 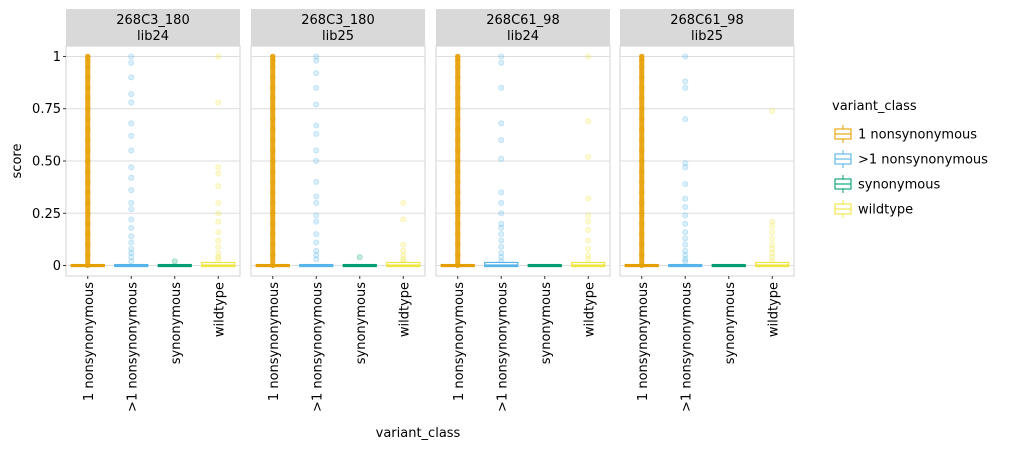 I want to click on y-tick-label: 0.50, so click(x=46, y=162).